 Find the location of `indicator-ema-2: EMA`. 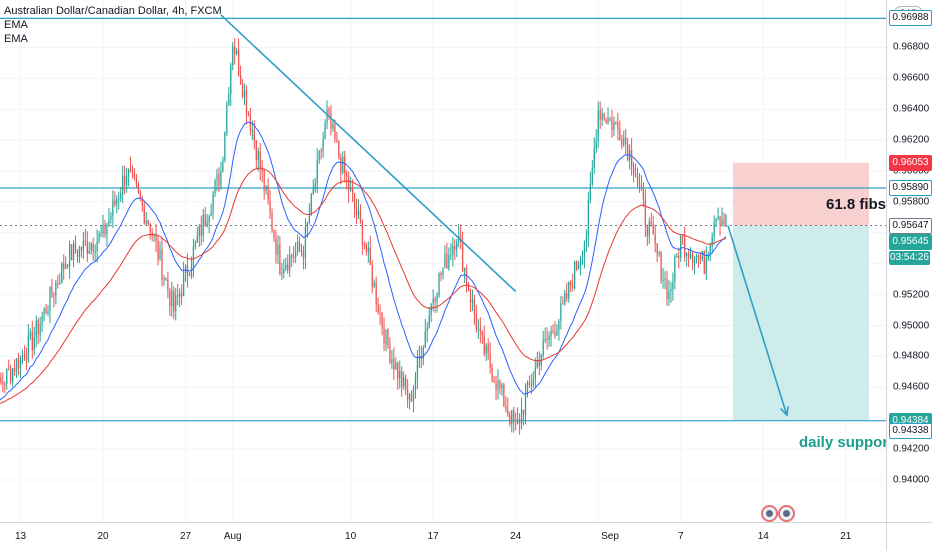

indicator-ema-2: EMA is located at coordinates (16, 39).